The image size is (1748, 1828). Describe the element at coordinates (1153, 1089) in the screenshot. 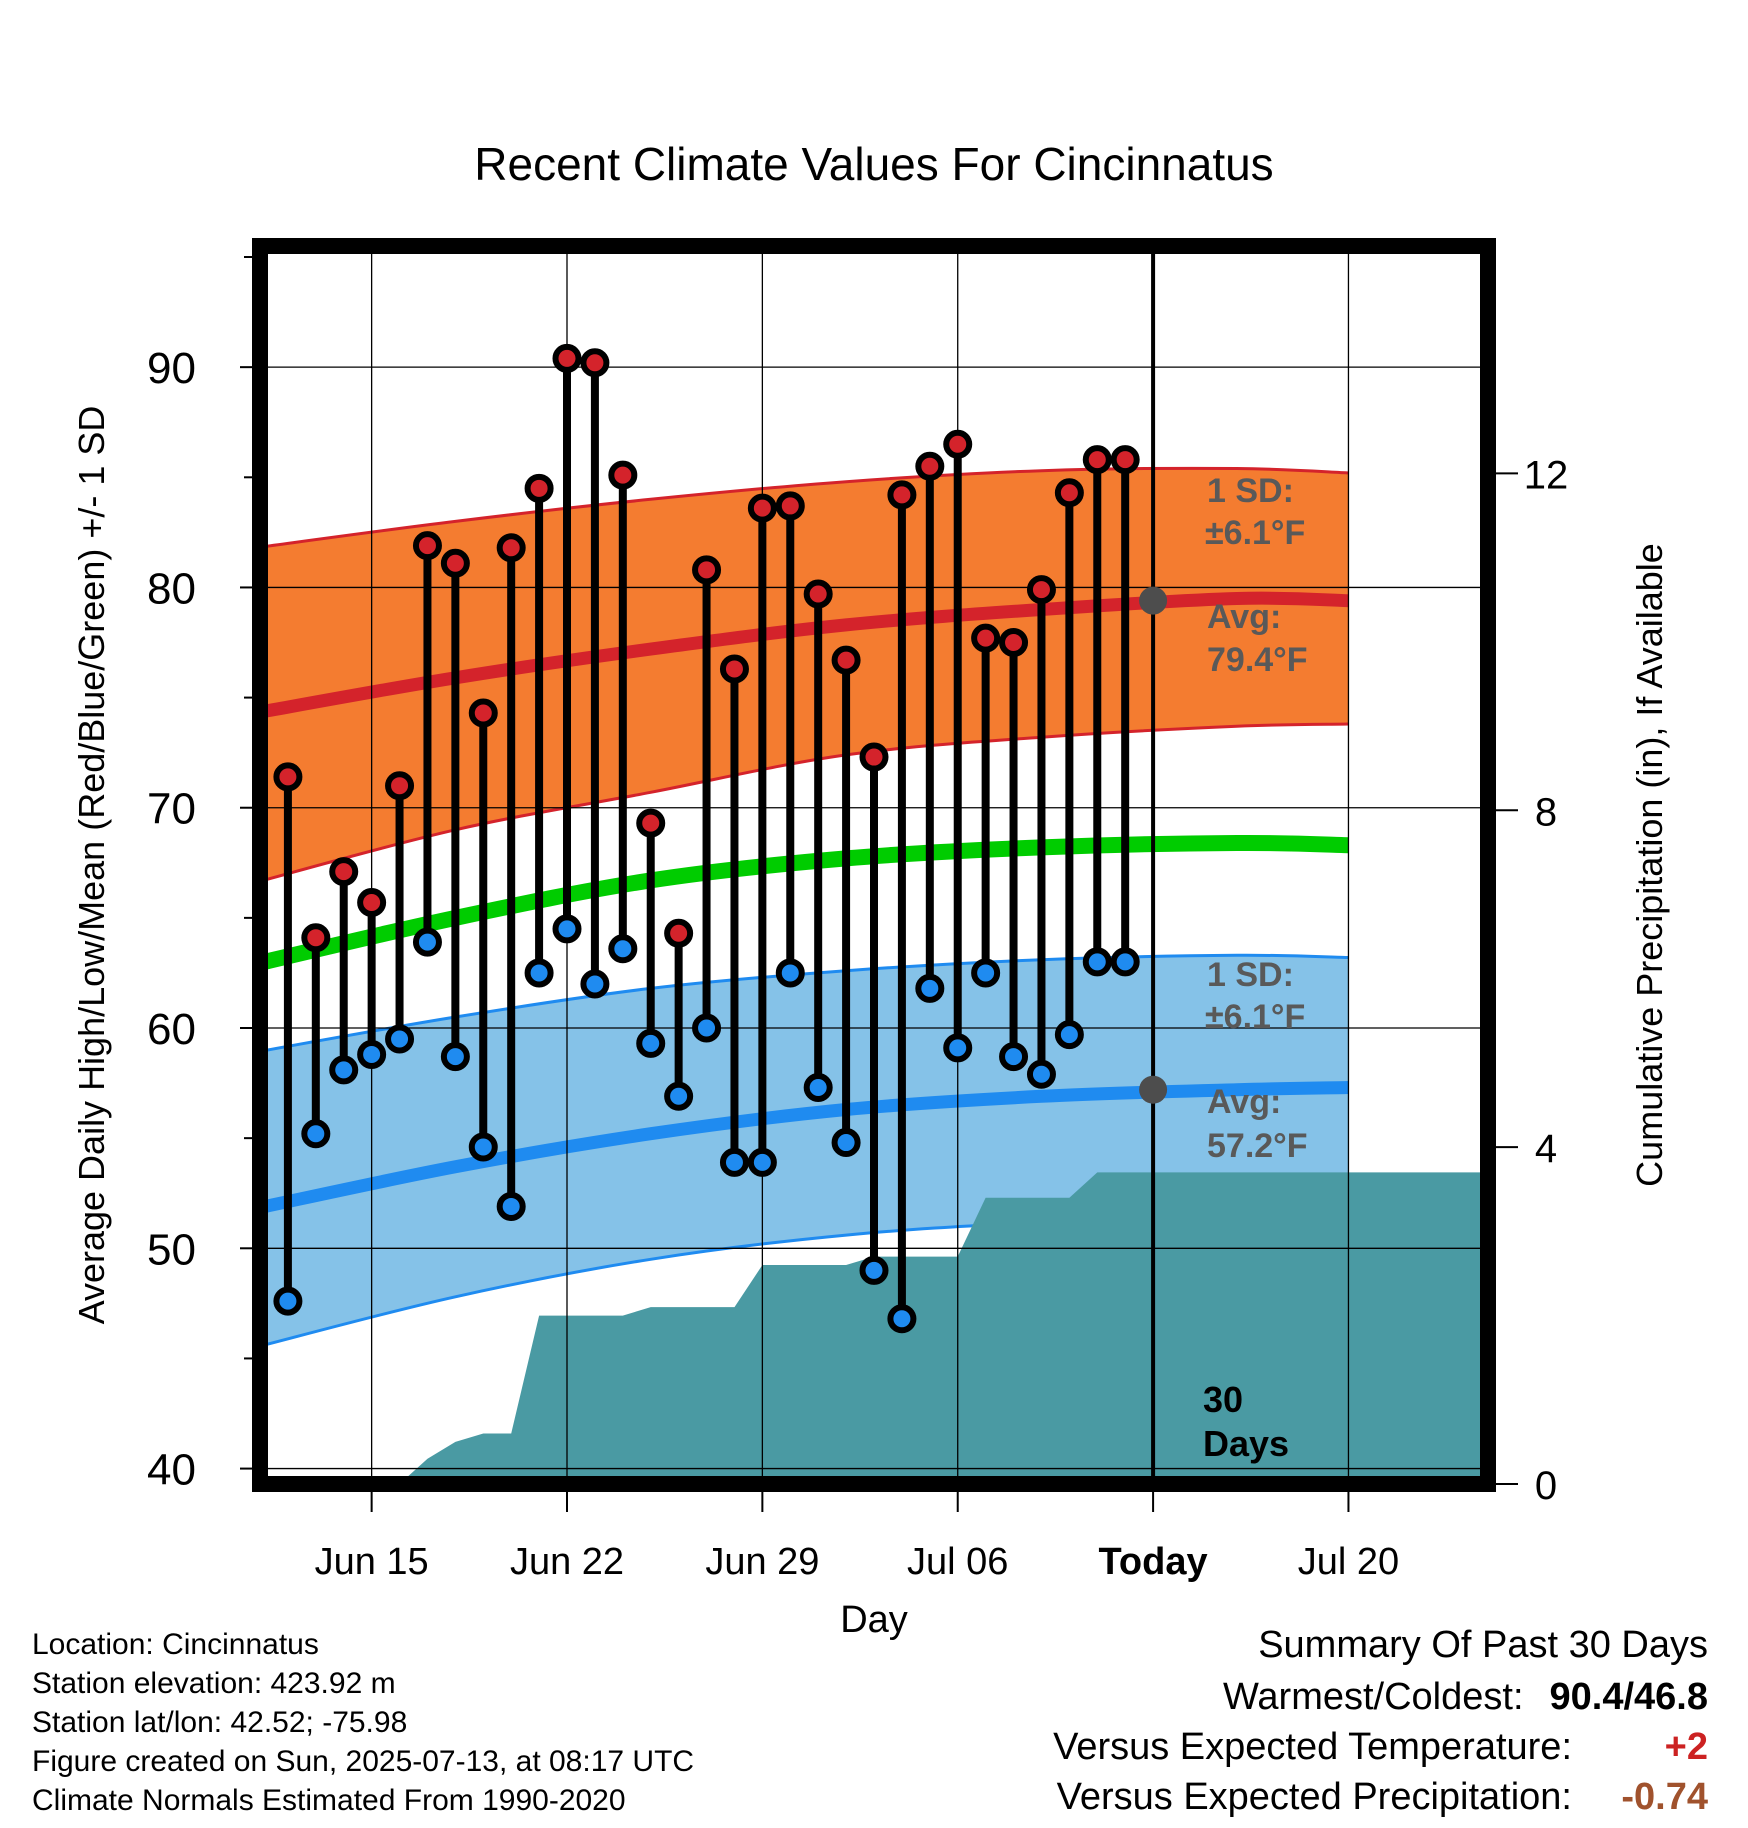

I see `low-avg-today-marker` at that location.